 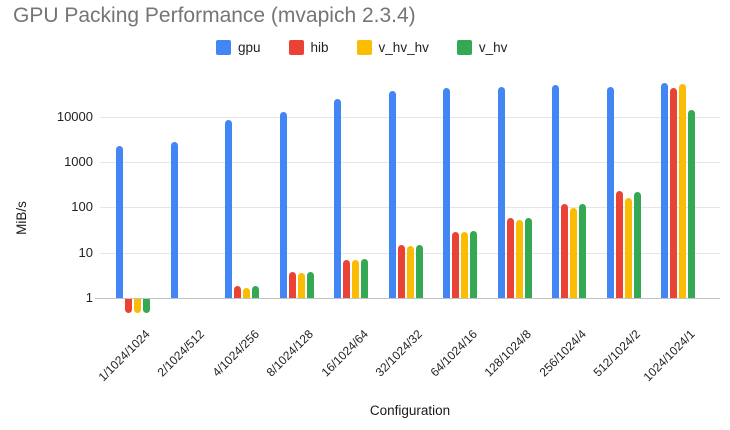 I want to click on legend-label: v_hv, so click(x=493, y=47).